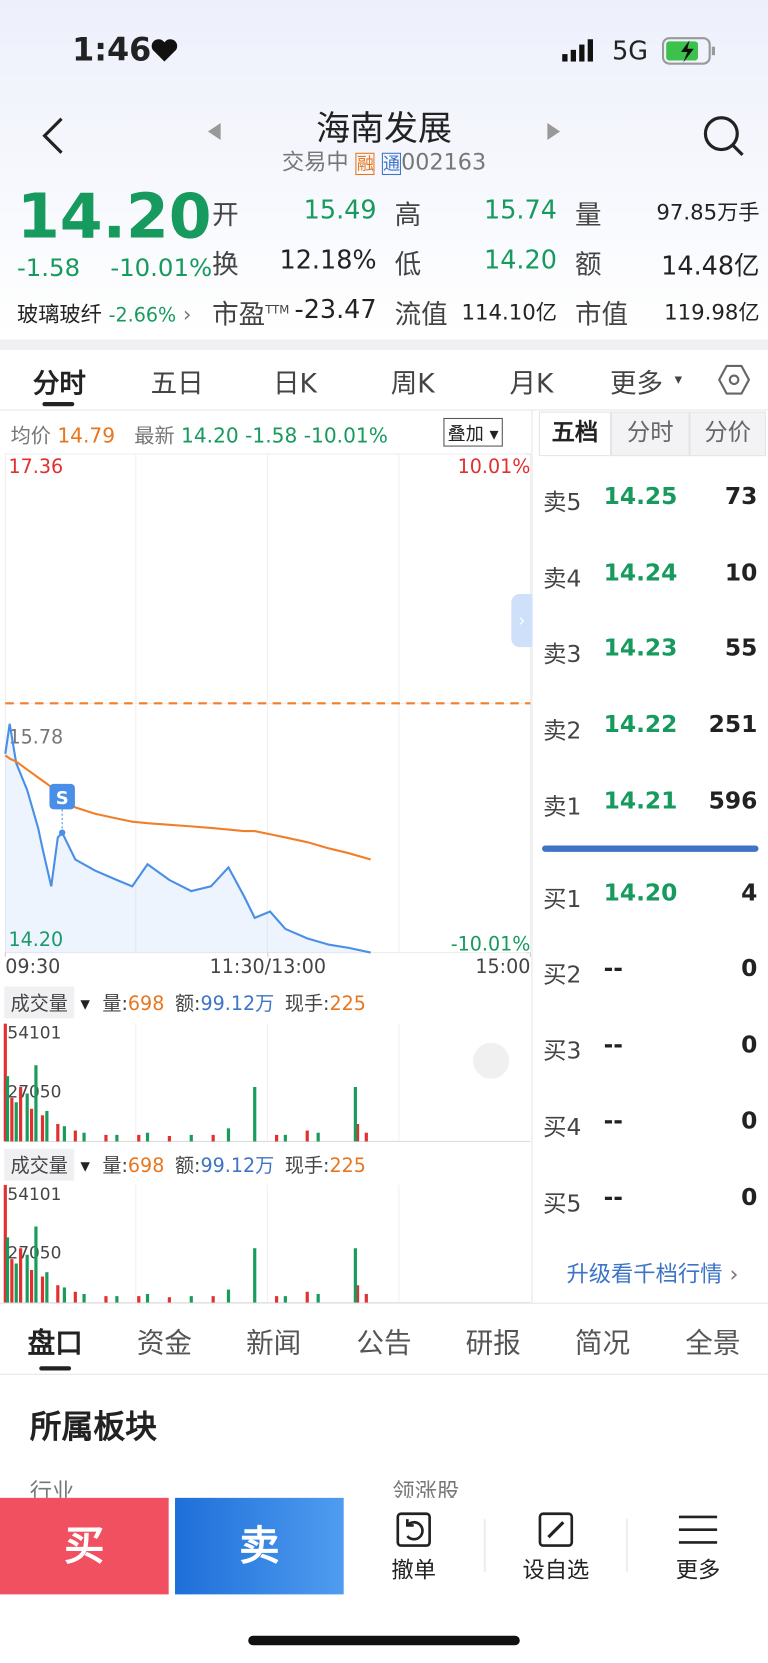  What do you see at coordinates (562, 579) in the screenshot?
I see `book-label: 卖4` at bounding box center [562, 579].